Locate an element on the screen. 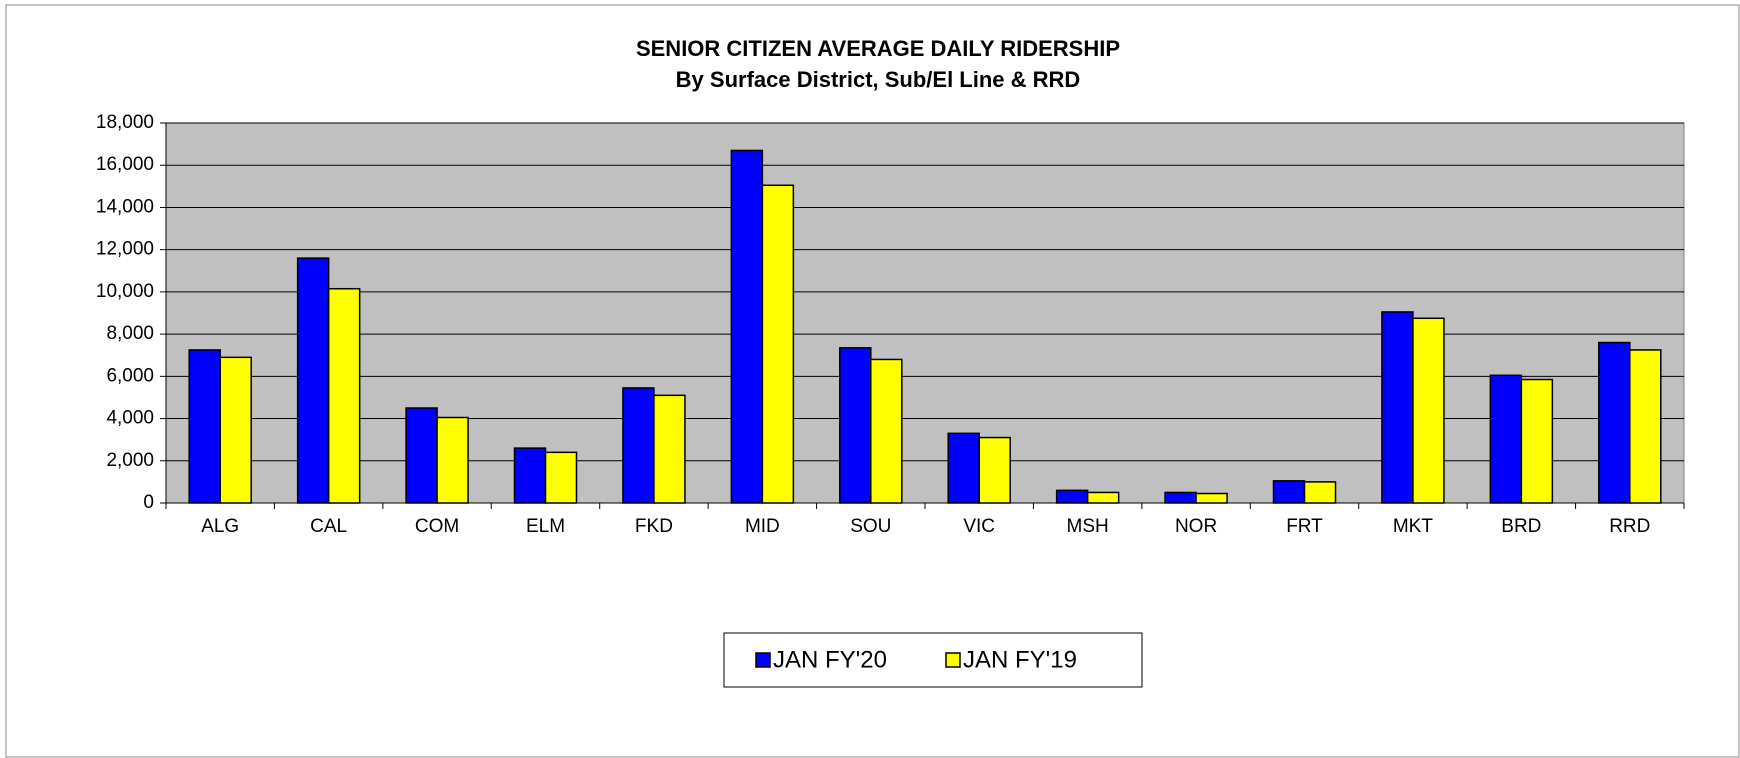 The image size is (1740, 758). x-tick-label: NOR is located at coordinates (1196, 526).